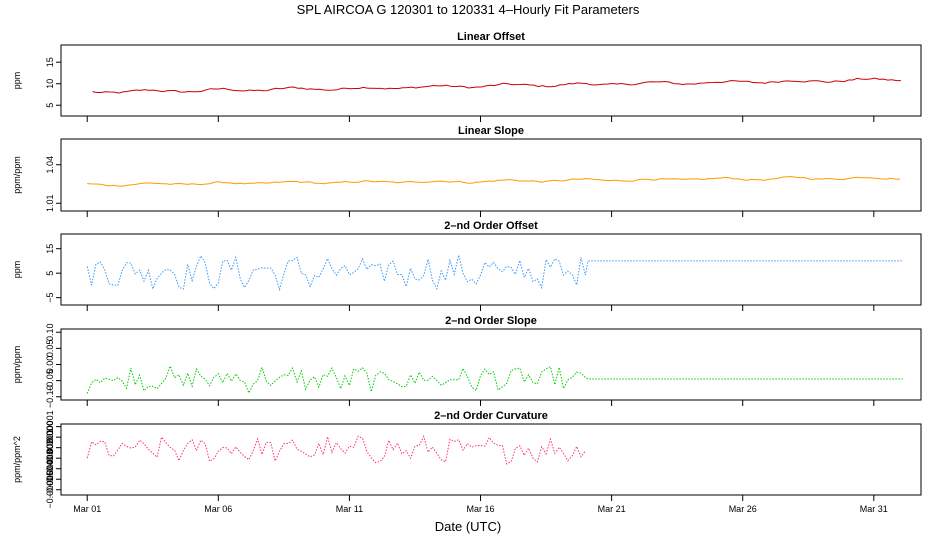 The width and height of the screenshot is (936, 540). I want to click on x-tick-label: Mar 21, so click(612, 509).